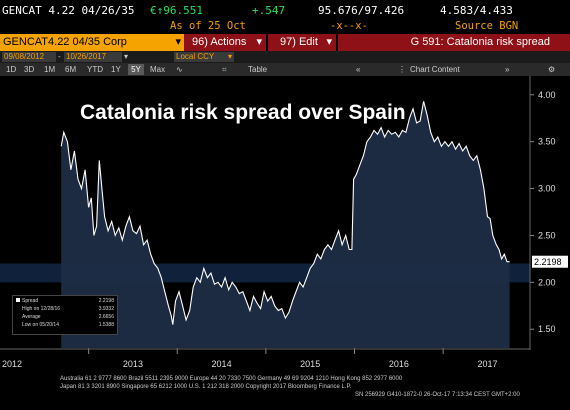 The width and height of the screenshot is (570, 410). What do you see at coordinates (487, 26) in the screenshot?
I see `source-label: Source BGN` at bounding box center [487, 26].